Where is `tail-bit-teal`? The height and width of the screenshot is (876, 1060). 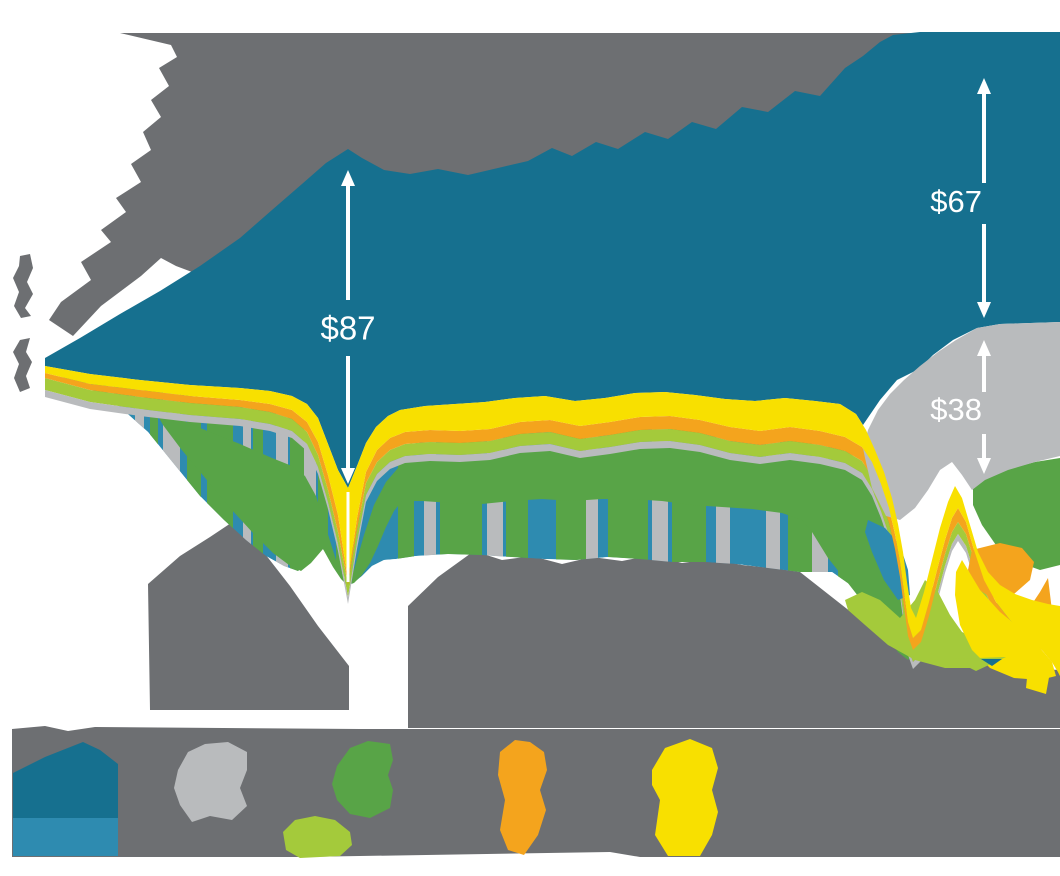 tail-bit-teal is located at coordinates (991, 662).